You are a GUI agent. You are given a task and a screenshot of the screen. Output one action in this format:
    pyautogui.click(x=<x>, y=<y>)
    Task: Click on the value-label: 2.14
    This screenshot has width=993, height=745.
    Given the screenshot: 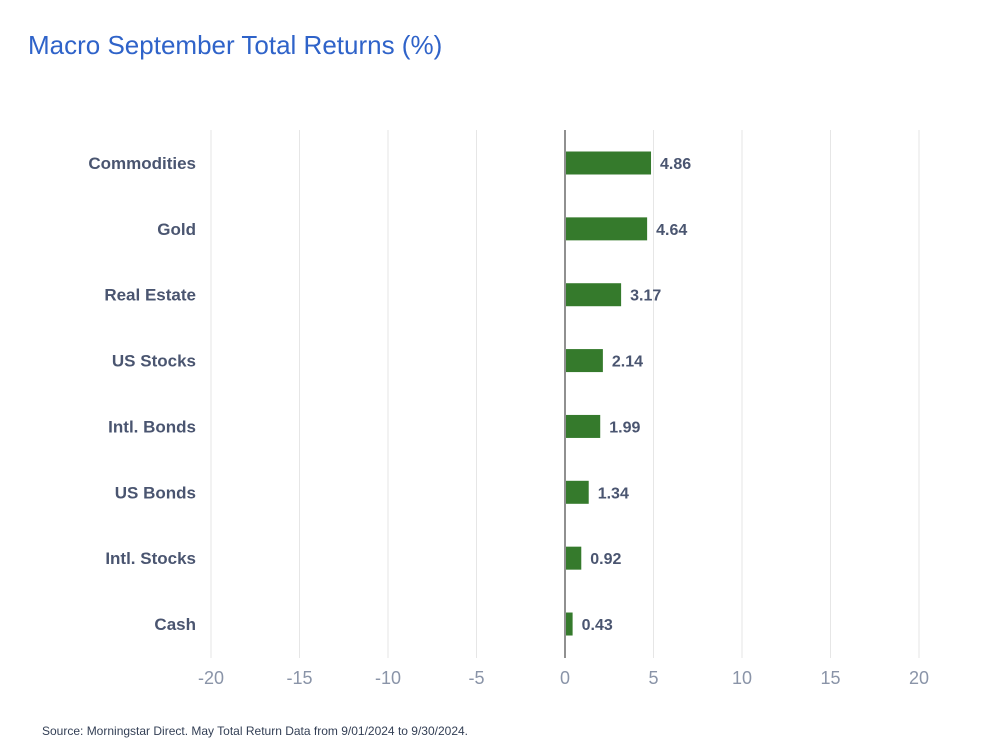 What is the action you would take?
    pyautogui.click(x=627, y=362)
    